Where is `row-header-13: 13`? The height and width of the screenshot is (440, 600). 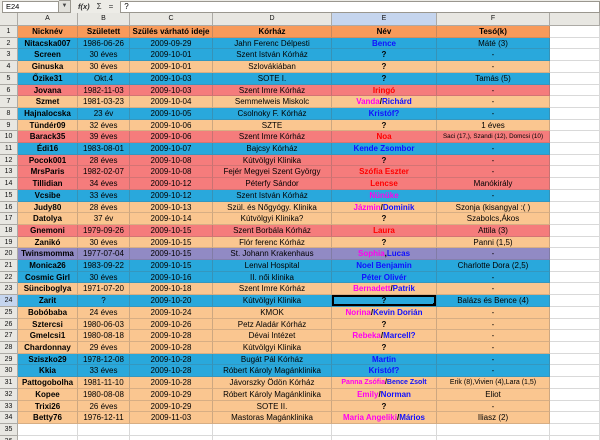 row-header-13: 13 is located at coordinates (9, 172).